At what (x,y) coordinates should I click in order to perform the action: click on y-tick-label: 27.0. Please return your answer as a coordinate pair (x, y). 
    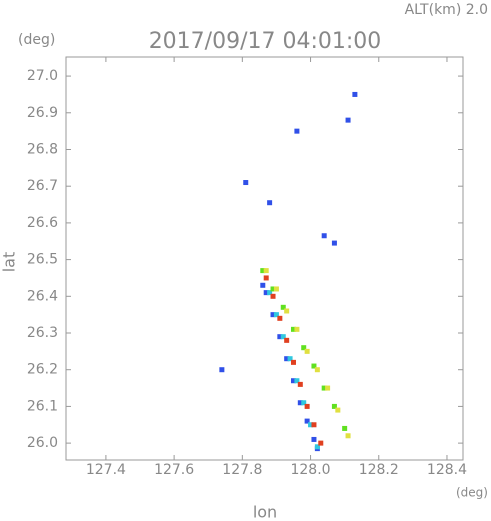
    Looking at the image, I should click on (42, 76).